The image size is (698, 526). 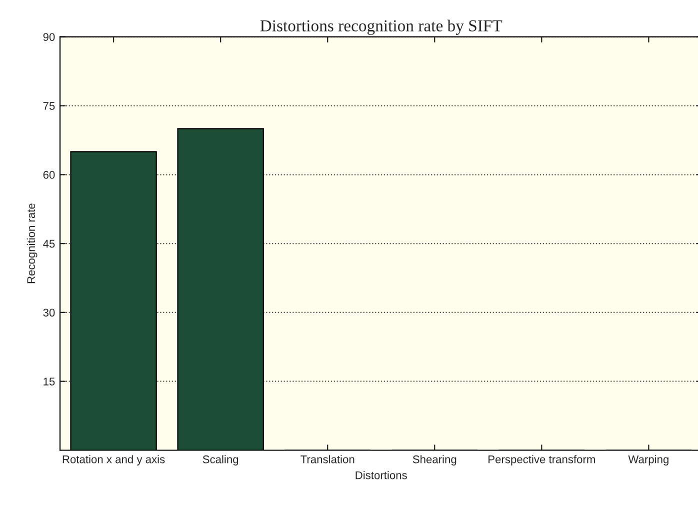 What do you see at coordinates (49, 106) in the screenshot?
I see `y-tick-label: 75` at bounding box center [49, 106].